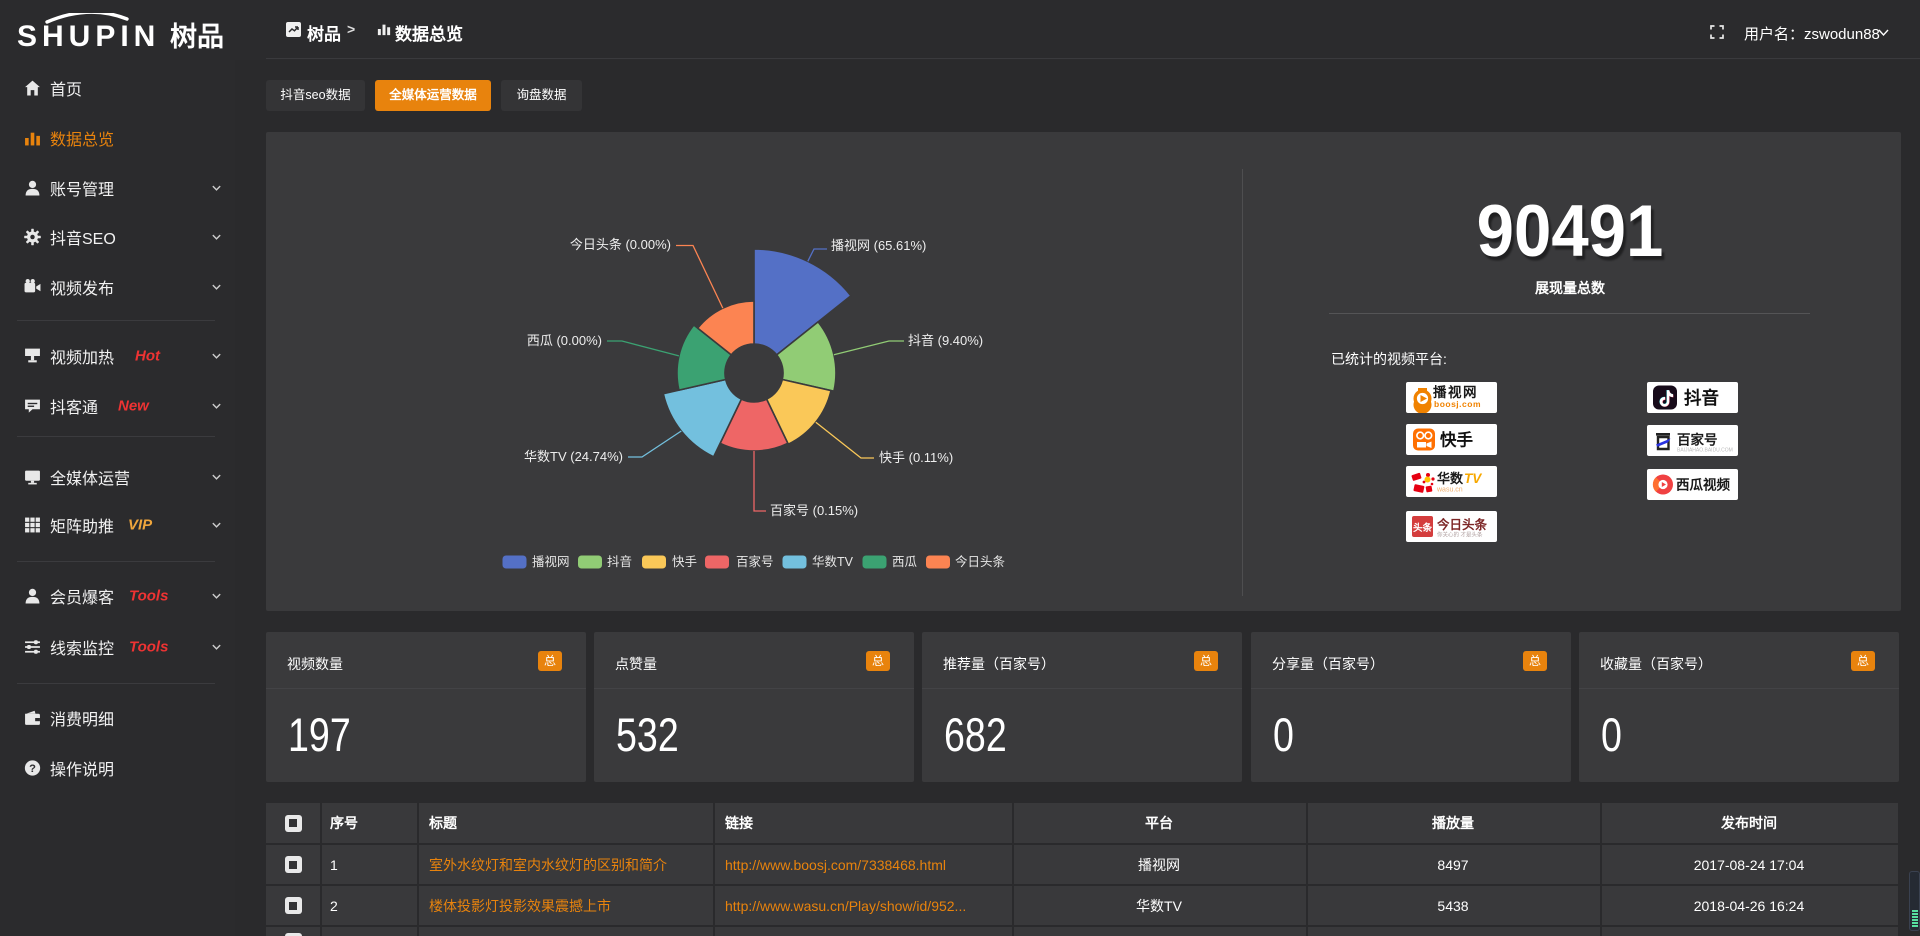 Image resolution: width=1920 pixels, height=936 pixels. Describe the element at coordinates (1423, 528) in the screenshot. I see `svg-text: 头条` at that location.